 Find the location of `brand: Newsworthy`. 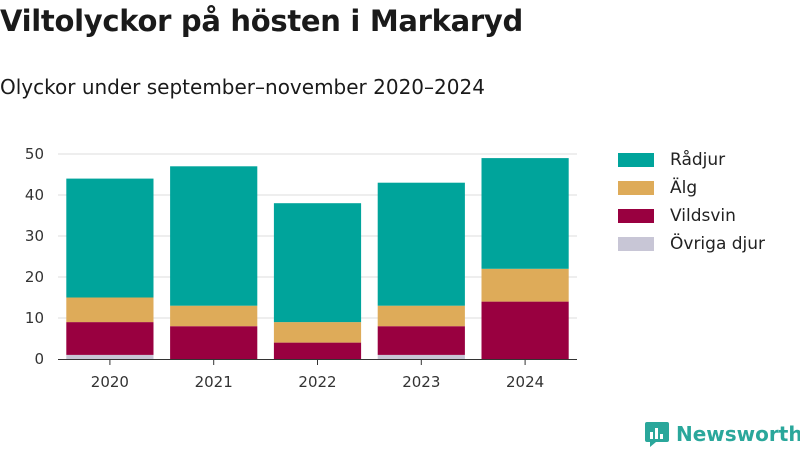

brand: Newsworthy is located at coordinates (722, 434).